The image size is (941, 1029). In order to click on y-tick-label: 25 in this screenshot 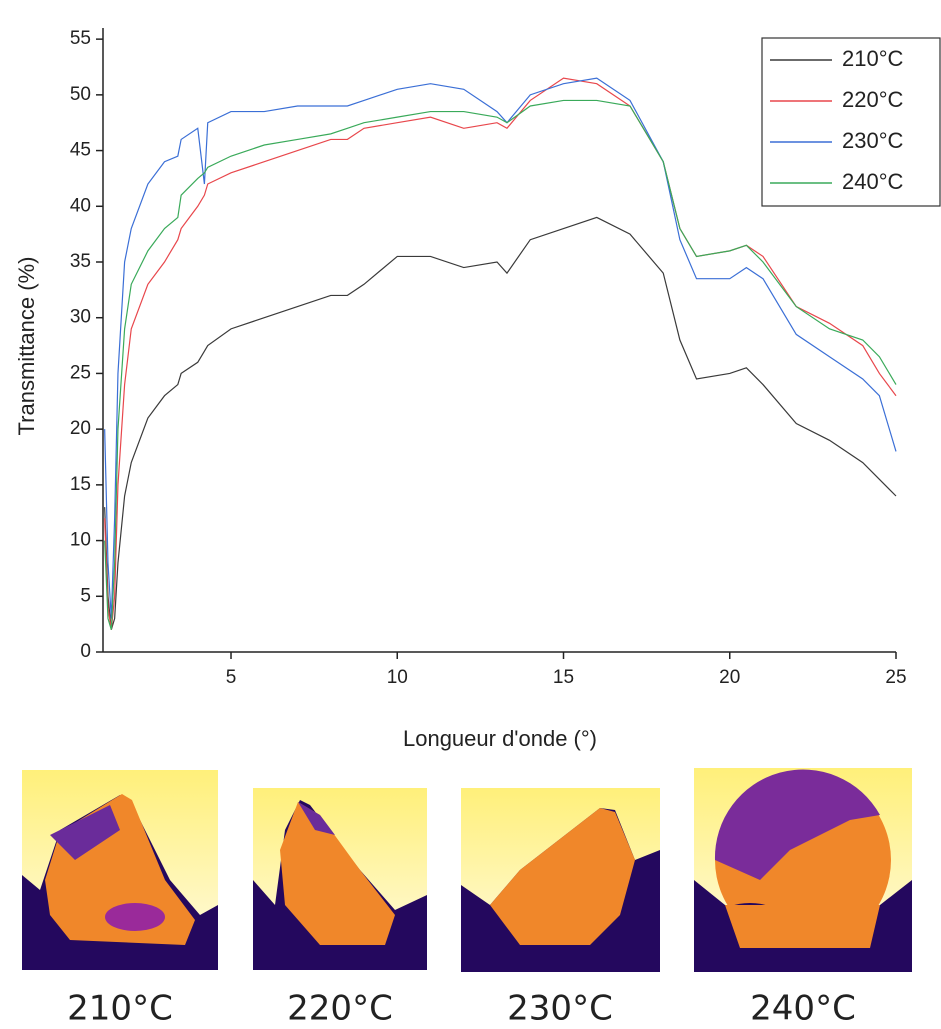, I will do `click(80, 372)`.